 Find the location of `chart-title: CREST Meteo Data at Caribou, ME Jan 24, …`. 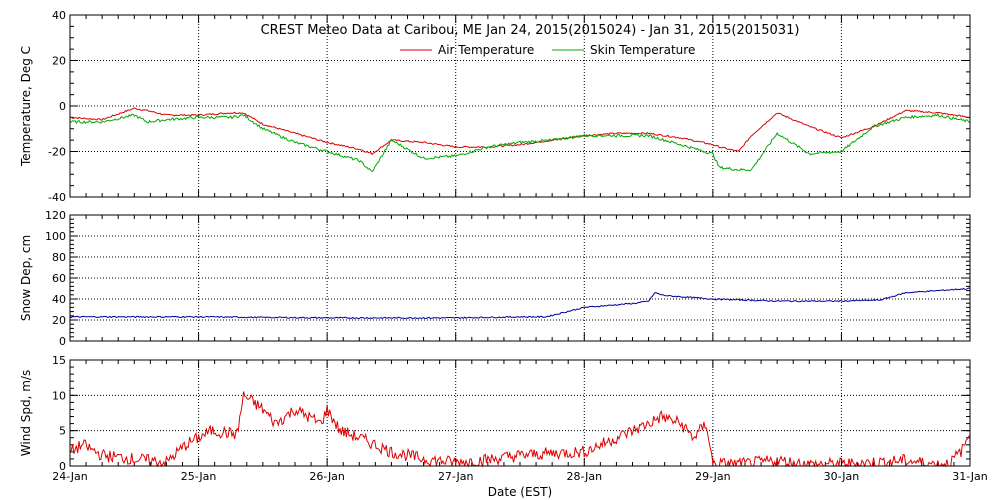

chart-title: CREST Meteo Data at Caribou, ME Jan 24, … is located at coordinates (530, 30).